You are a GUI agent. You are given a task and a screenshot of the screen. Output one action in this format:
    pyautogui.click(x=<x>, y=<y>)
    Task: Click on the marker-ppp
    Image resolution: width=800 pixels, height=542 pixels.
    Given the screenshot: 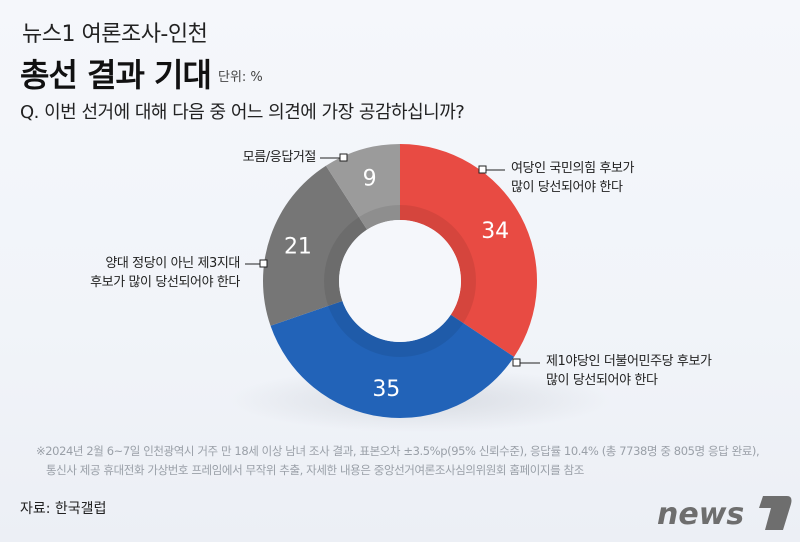 What is the action you would take?
    pyautogui.click(x=482, y=169)
    